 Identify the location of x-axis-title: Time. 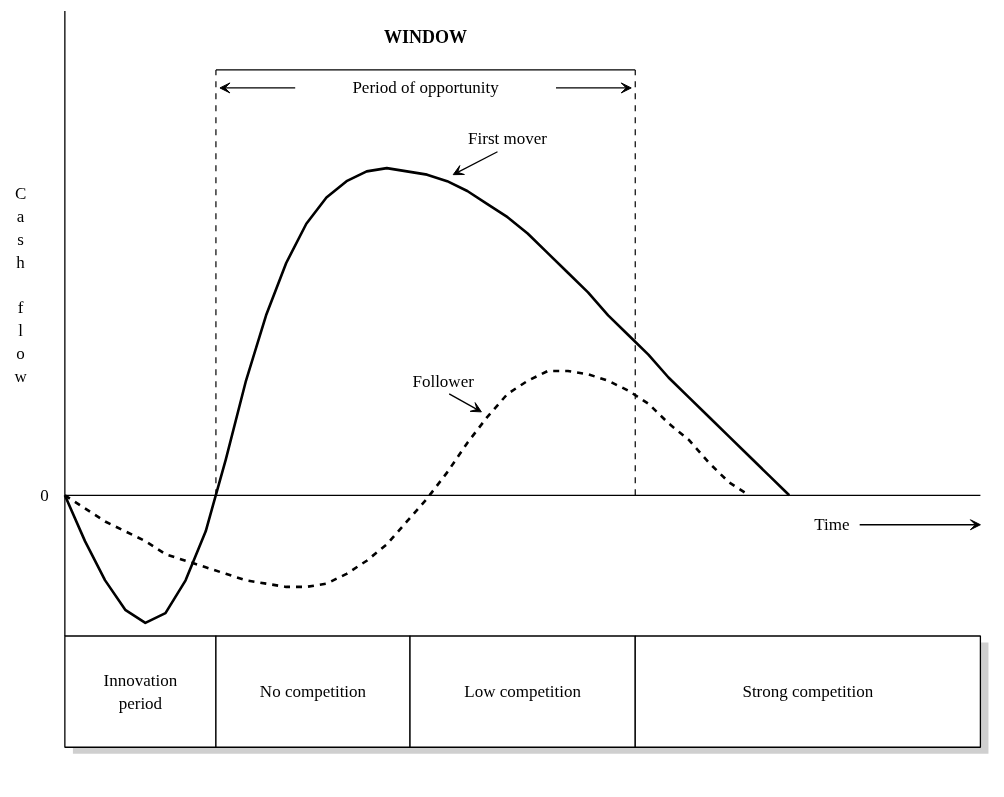
(832, 525).